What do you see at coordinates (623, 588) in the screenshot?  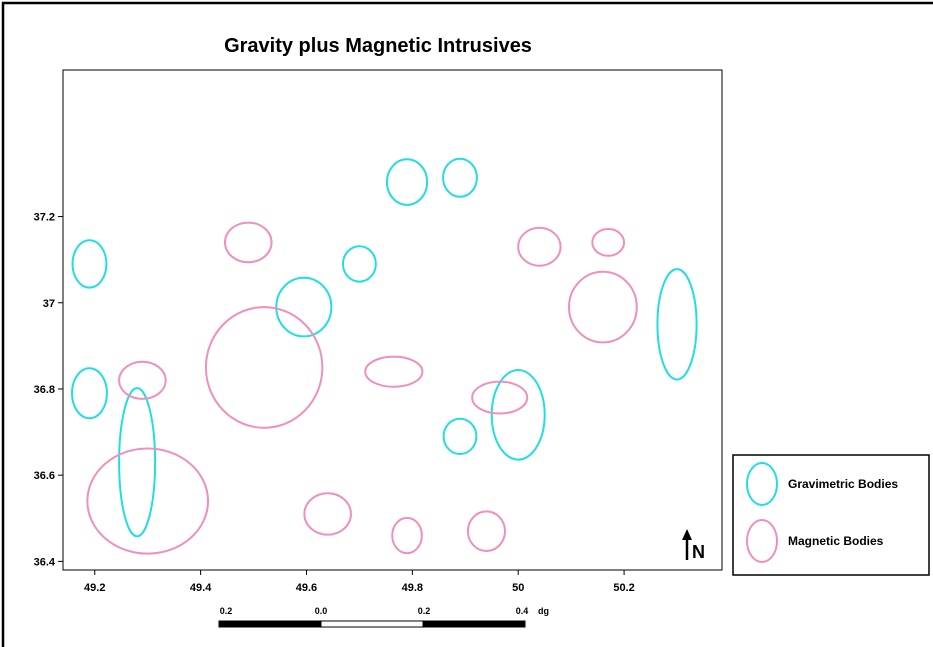 I see `x-tick-label: 50.2` at bounding box center [623, 588].